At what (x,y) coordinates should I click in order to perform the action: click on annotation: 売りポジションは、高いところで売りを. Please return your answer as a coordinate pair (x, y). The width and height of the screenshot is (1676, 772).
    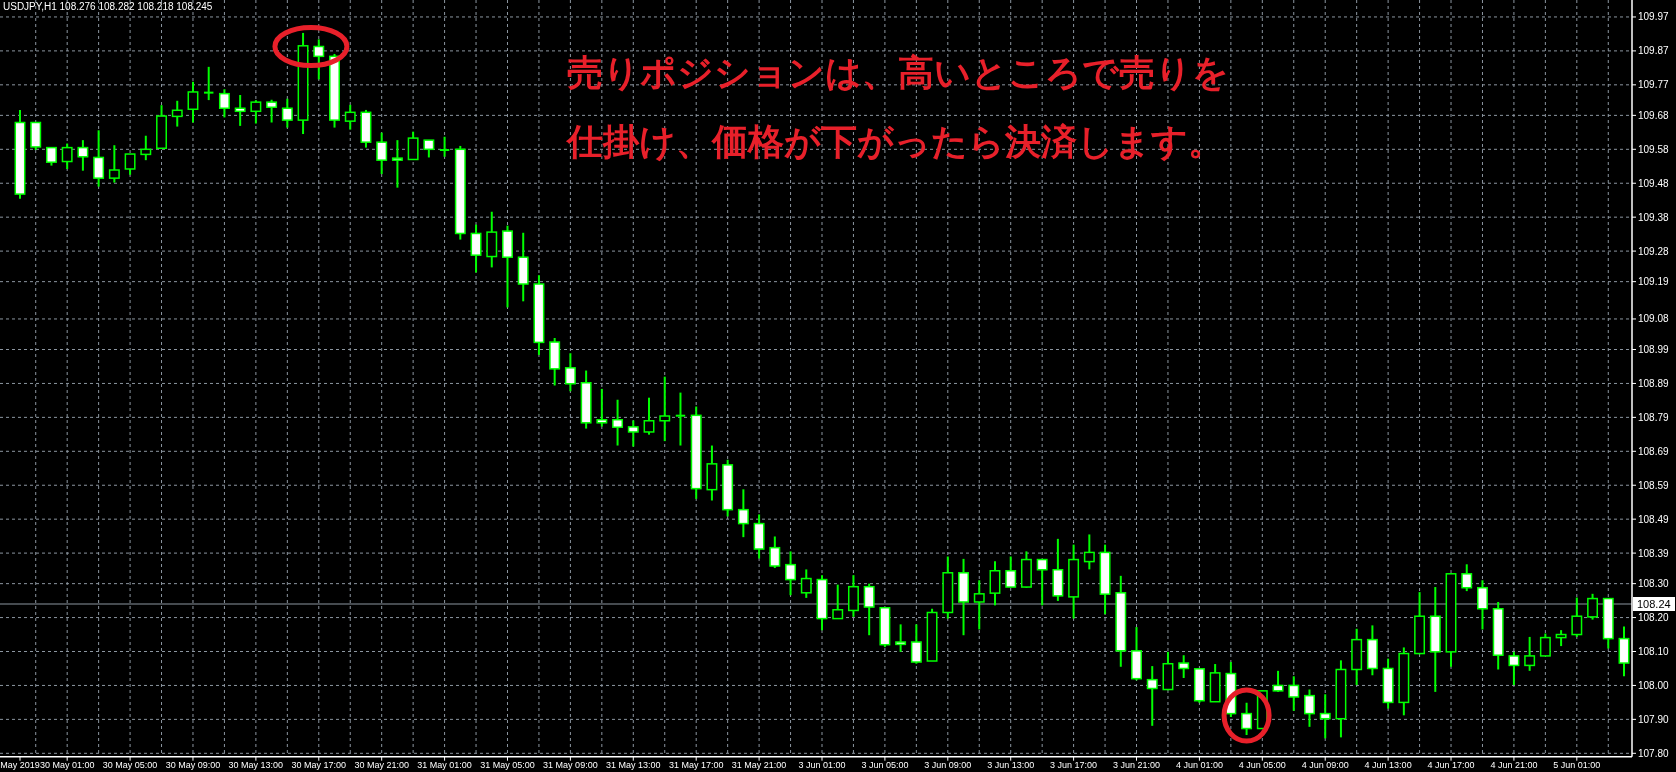
    Looking at the image, I should click on (898, 72).